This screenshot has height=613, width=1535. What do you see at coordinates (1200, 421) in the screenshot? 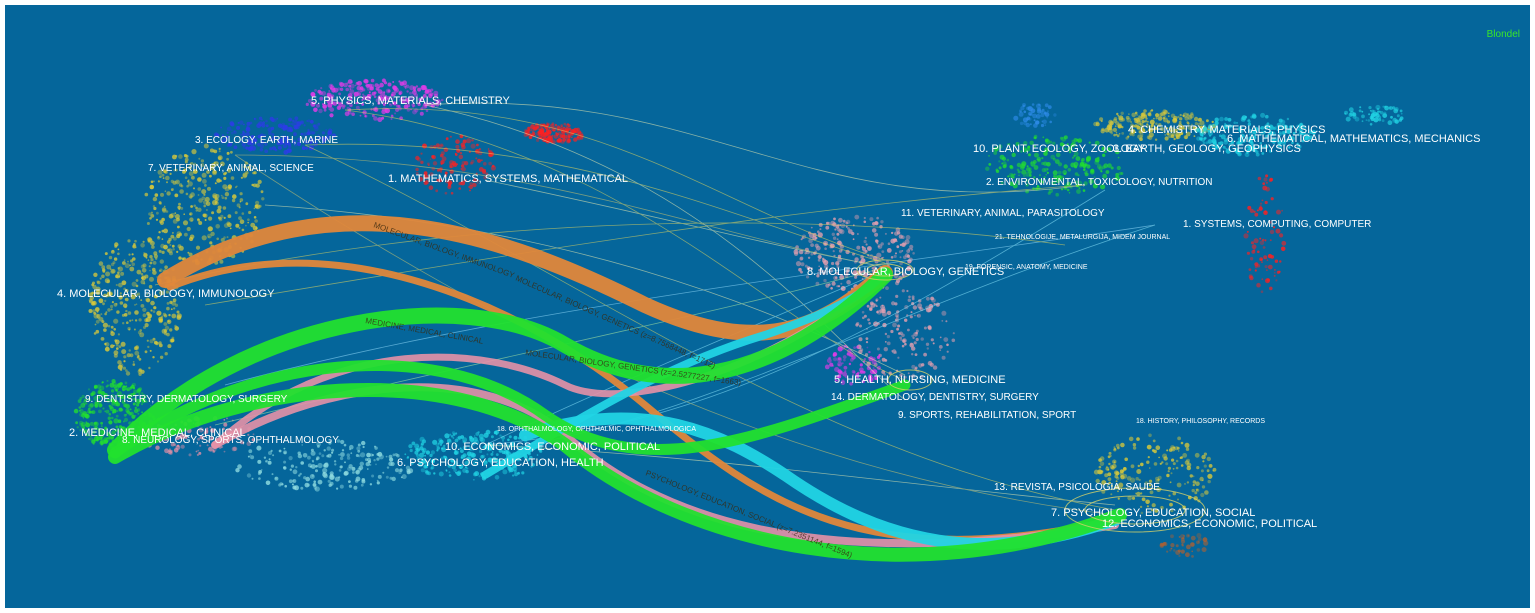
I see `cluster-label: 18. HISTORY, PHILOSOPHY, RECORDS` at bounding box center [1200, 421].